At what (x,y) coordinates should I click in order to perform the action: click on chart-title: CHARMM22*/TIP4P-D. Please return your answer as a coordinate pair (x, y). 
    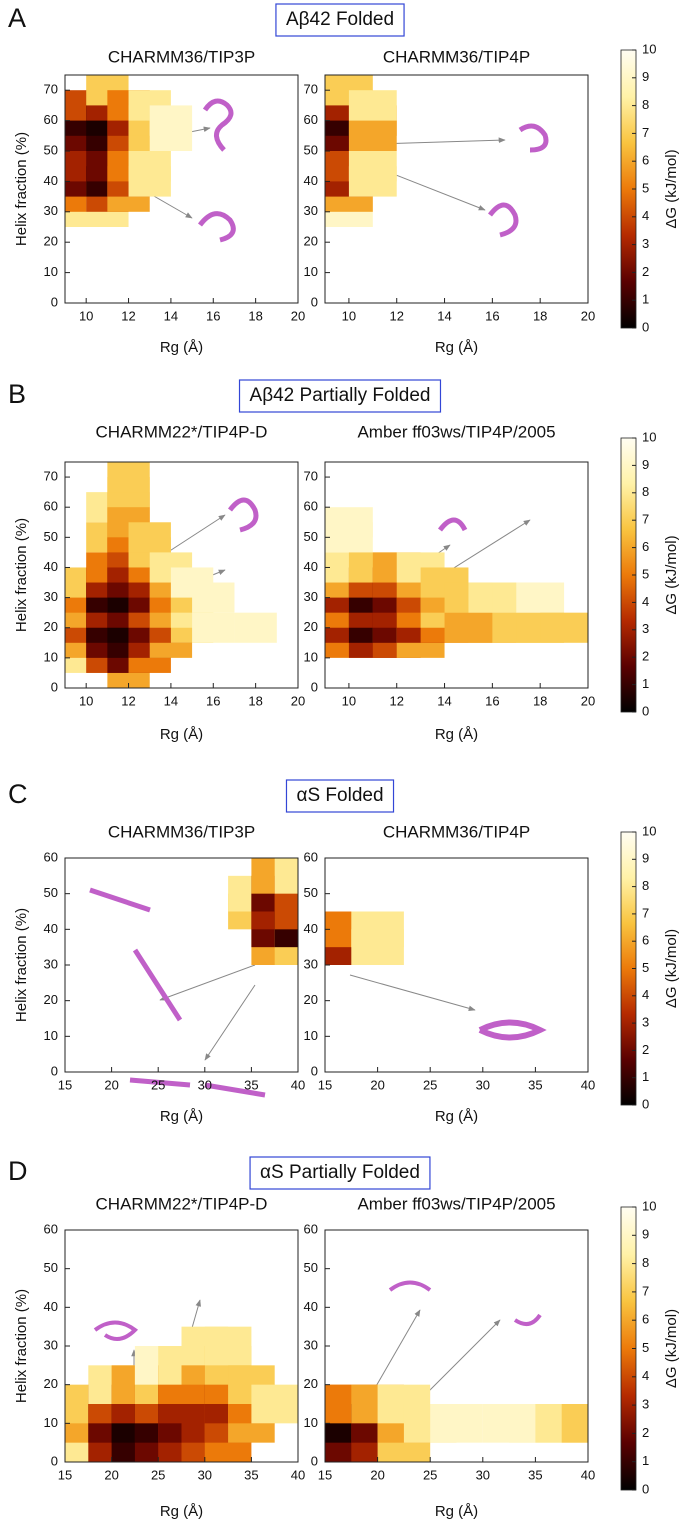
    Looking at the image, I should click on (182, 1203).